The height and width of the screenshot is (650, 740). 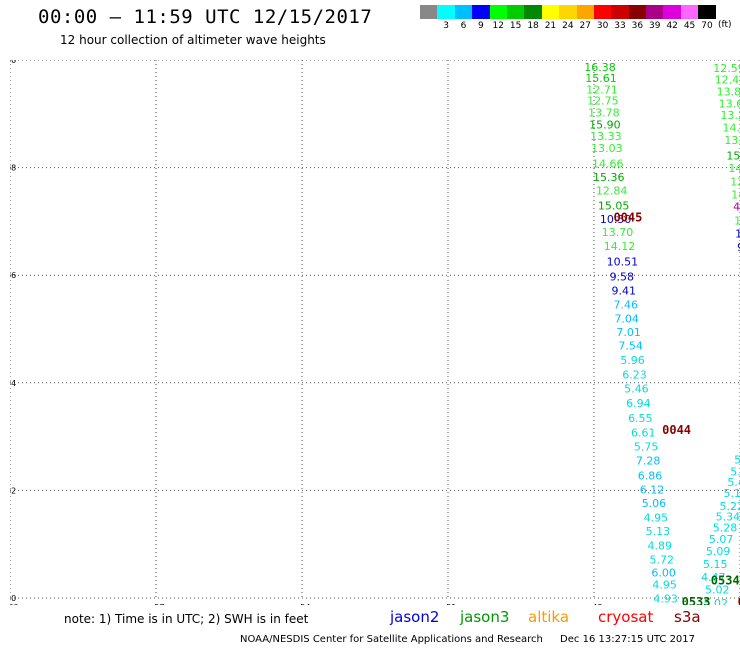 What do you see at coordinates (672, 26) in the screenshot?
I see `legend-label: 42` at bounding box center [672, 26].